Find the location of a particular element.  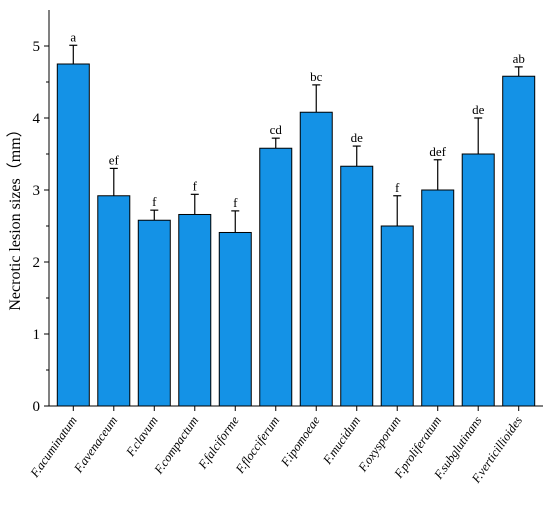

y-tick-label-3: 3 is located at coordinates (37, 191).